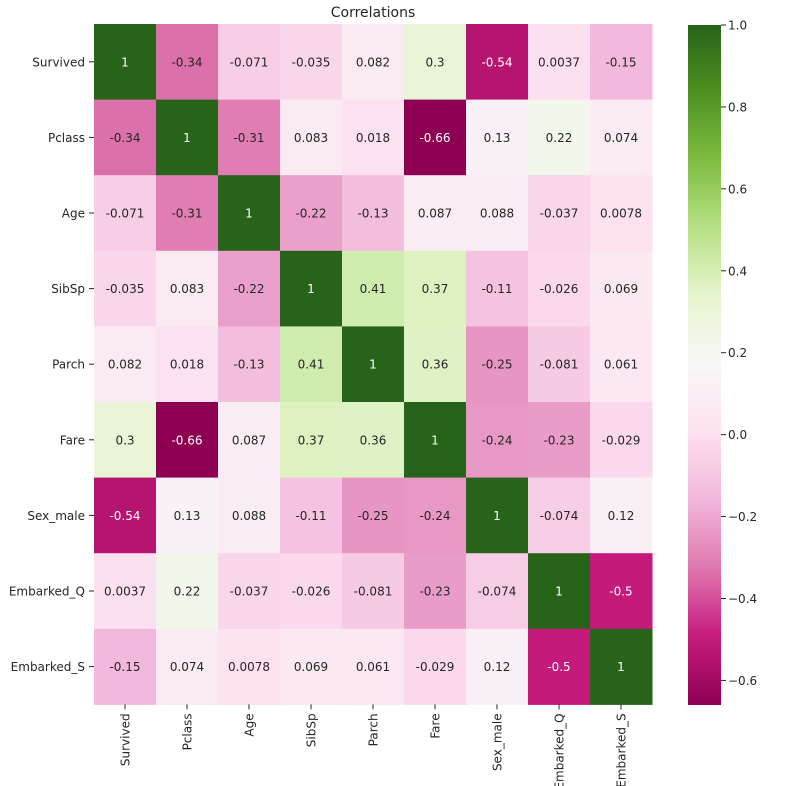 The width and height of the screenshot is (792, 786). Describe the element at coordinates (68, 365) in the screenshot. I see `y-tick-label: Parch` at that location.